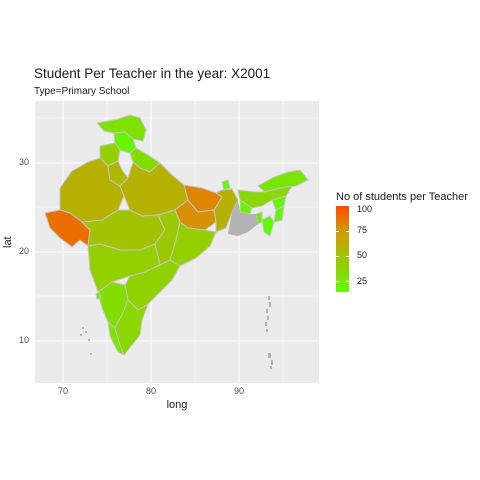 This screenshot has width=480, height=480. I want to click on x-tick-90: 90, so click(239, 391).